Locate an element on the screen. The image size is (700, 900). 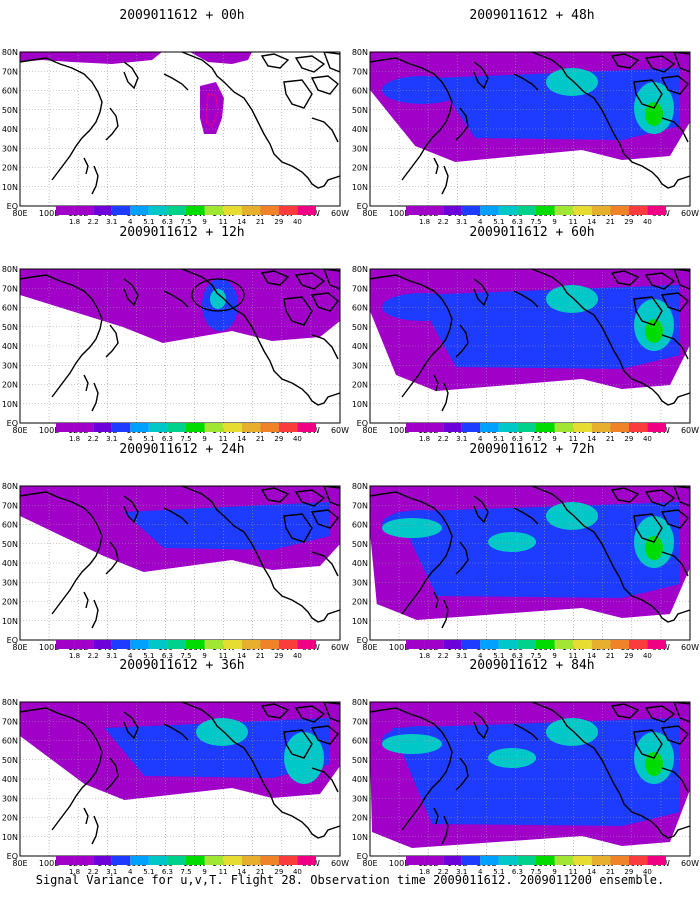
lon-tick-label: 60W is located at coordinates (340, 863).